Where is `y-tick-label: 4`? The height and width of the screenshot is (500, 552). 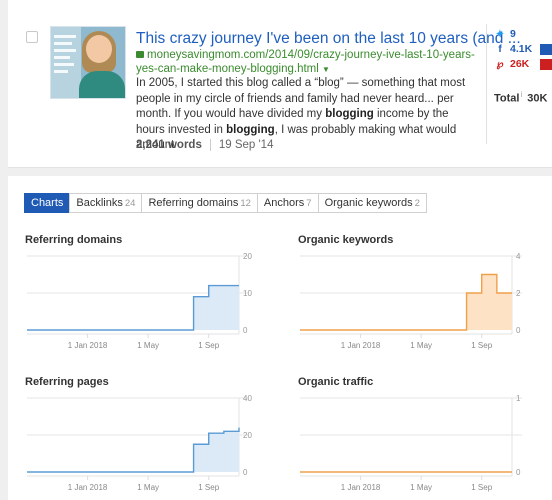 y-tick-label: 4 is located at coordinates (518, 256).